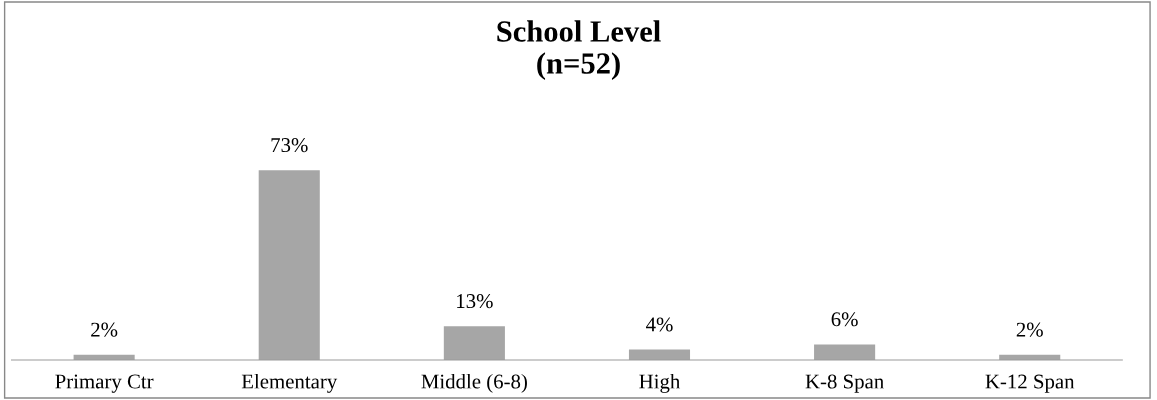  What do you see at coordinates (289, 383) in the screenshot?
I see `x-tick-label: Elementary` at bounding box center [289, 383].